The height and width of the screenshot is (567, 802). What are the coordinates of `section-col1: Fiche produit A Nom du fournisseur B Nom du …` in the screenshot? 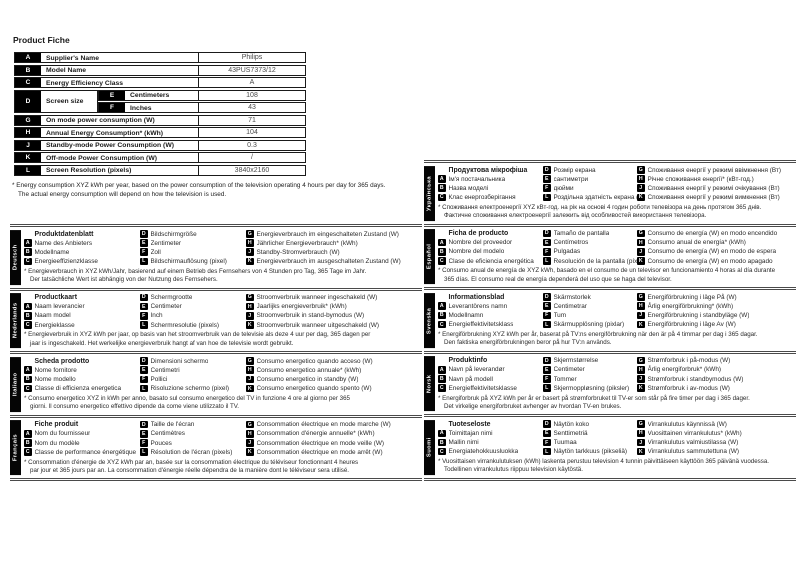 It's located at (82, 438).